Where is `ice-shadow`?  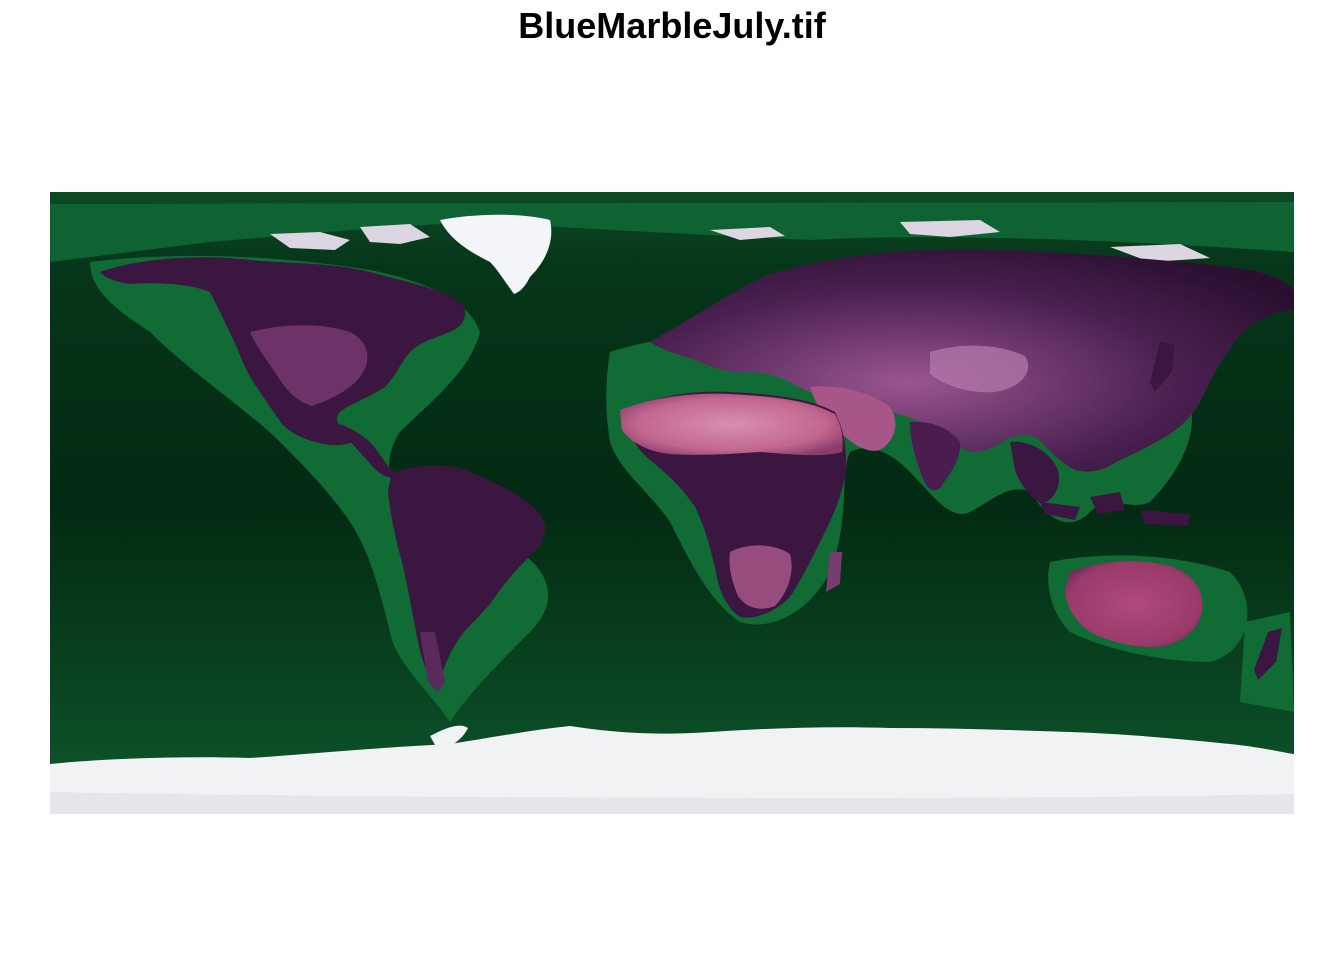
ice-shadow is located at coordinates (672, 803).